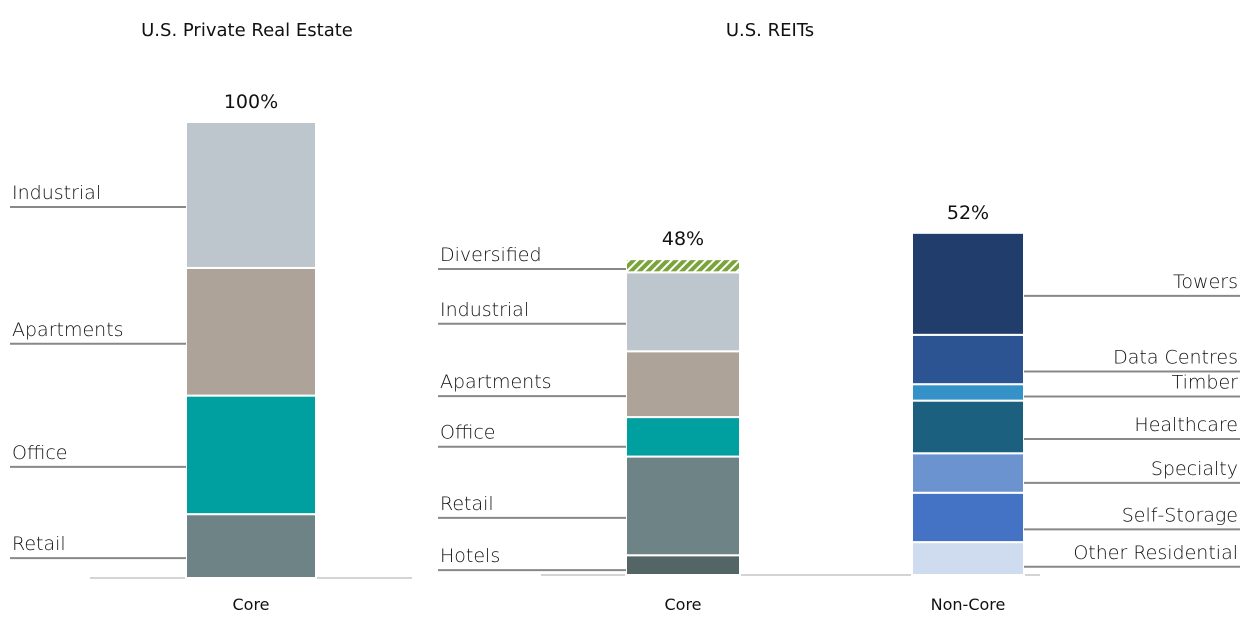 The width and height of the screenshot is (1241, 619). I want to click on chart-title: U.S. Private Real Estate, so click(247, 30).